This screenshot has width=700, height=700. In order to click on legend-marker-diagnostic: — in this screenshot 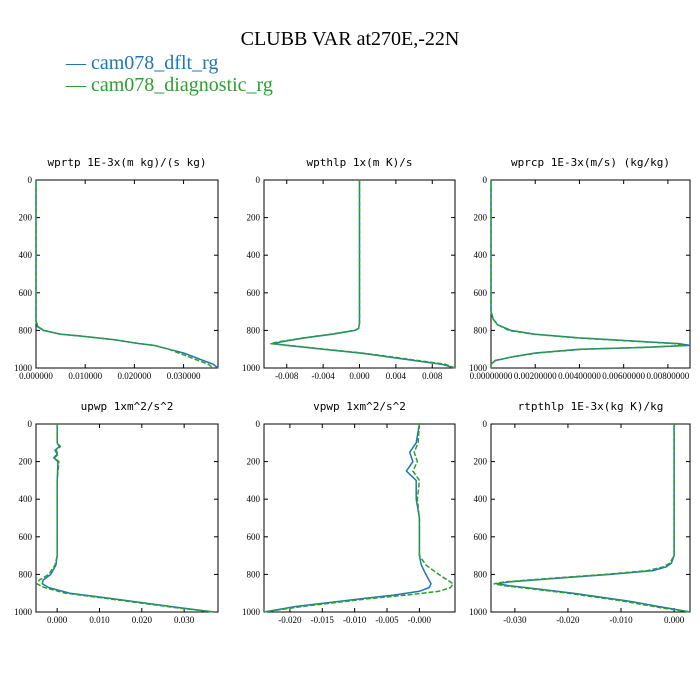, I will do `click(78, 85)`.